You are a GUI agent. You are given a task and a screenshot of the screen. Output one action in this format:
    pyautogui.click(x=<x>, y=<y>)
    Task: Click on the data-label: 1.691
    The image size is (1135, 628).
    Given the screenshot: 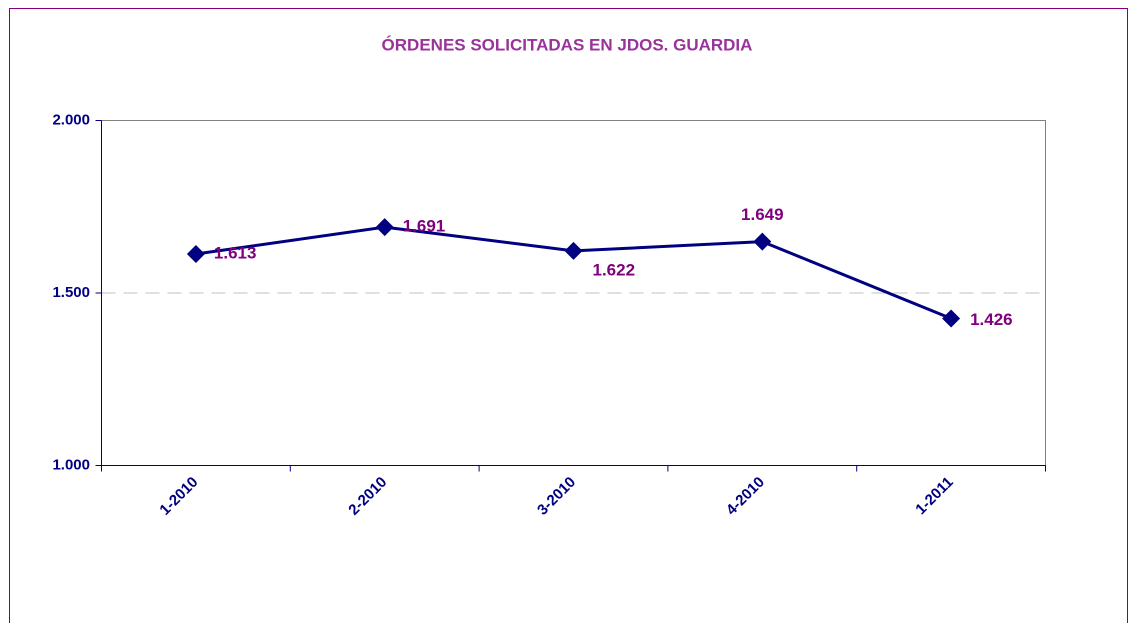 What is the action you would take?
    pyautogui.click(x=424, y=226)
    